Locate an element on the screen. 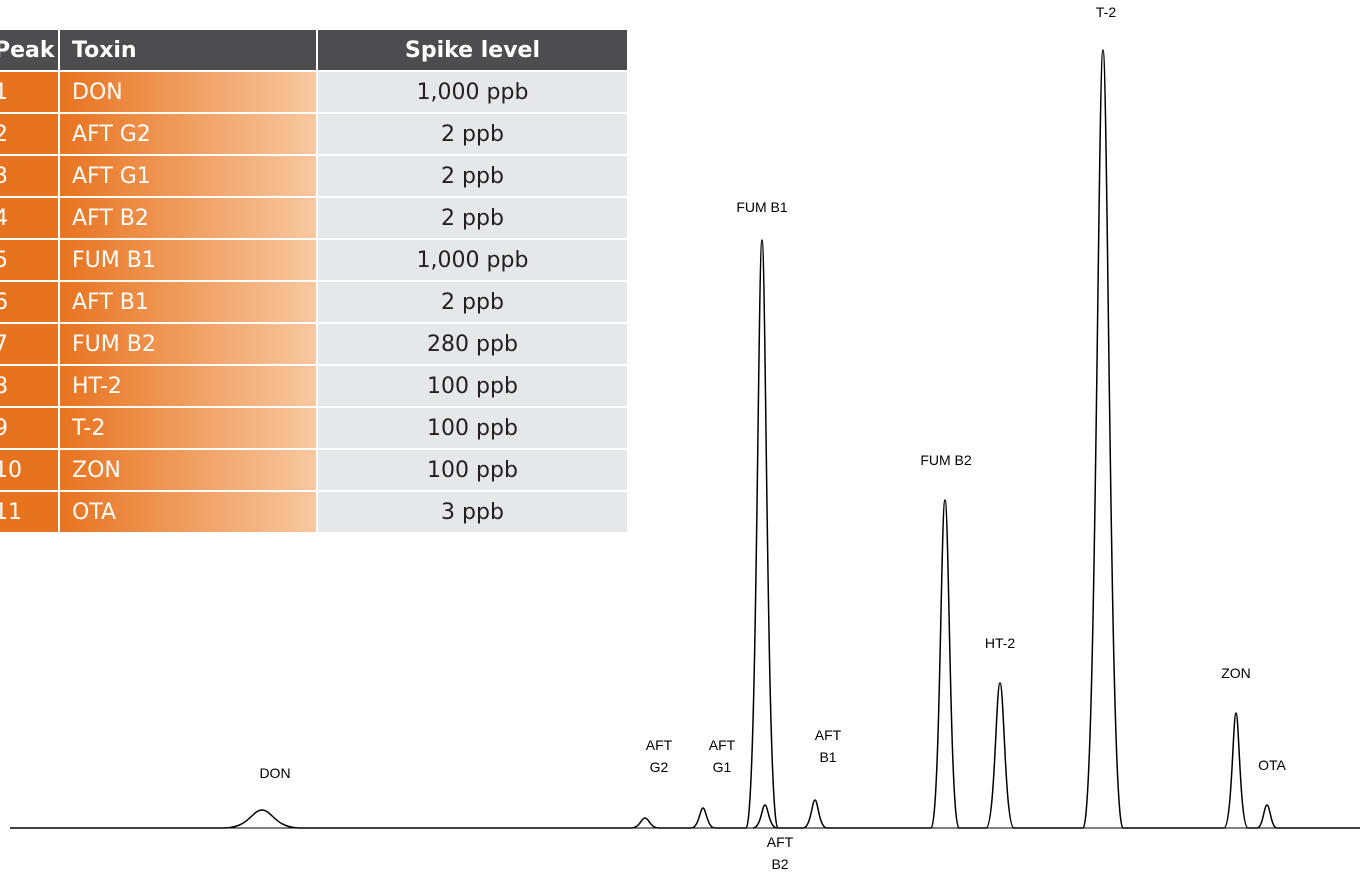  table-cell: ZON is located at coordinates (188, 470).